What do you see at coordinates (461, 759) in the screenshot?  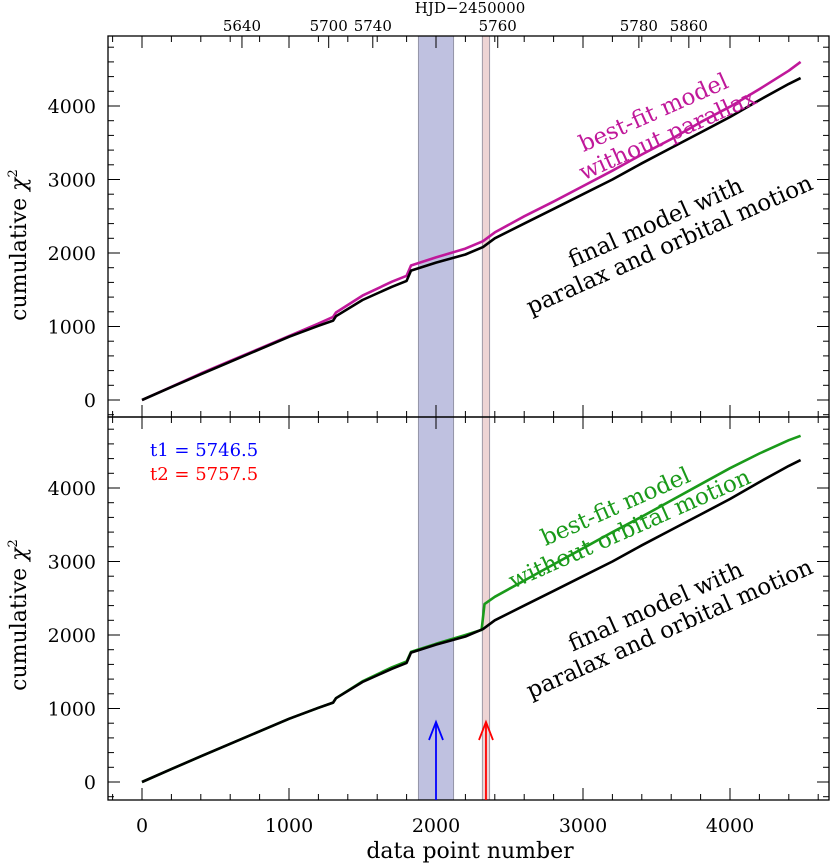 I see `arrows` at bounding box center [461, 759].